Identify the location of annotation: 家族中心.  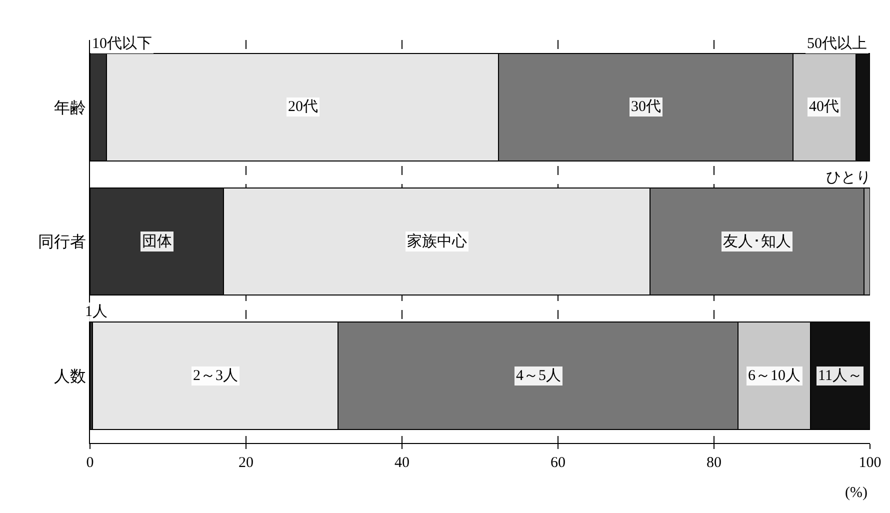
(437, 241).